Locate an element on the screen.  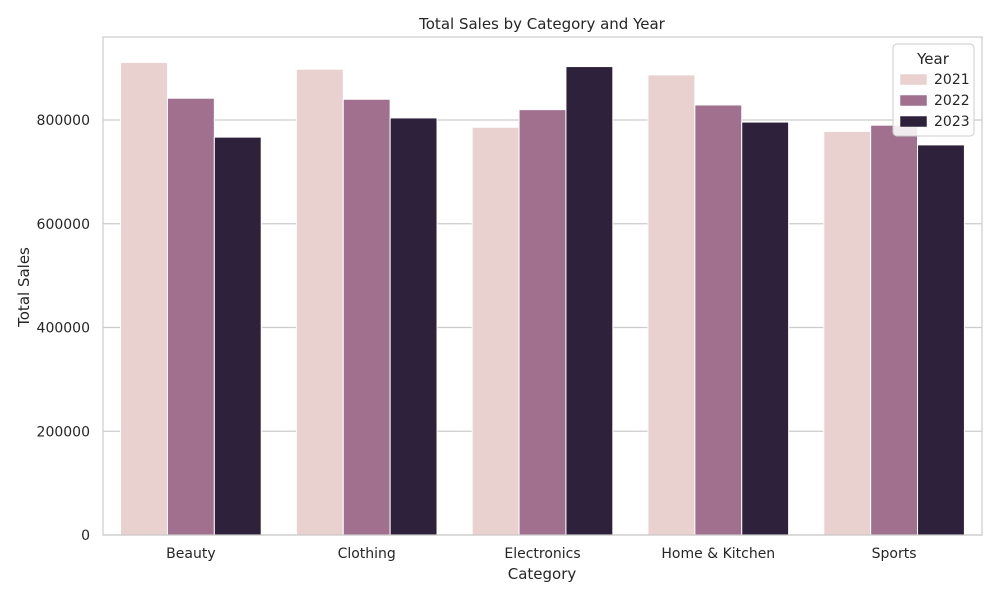
legend-box is located at coordinates (933, 90).